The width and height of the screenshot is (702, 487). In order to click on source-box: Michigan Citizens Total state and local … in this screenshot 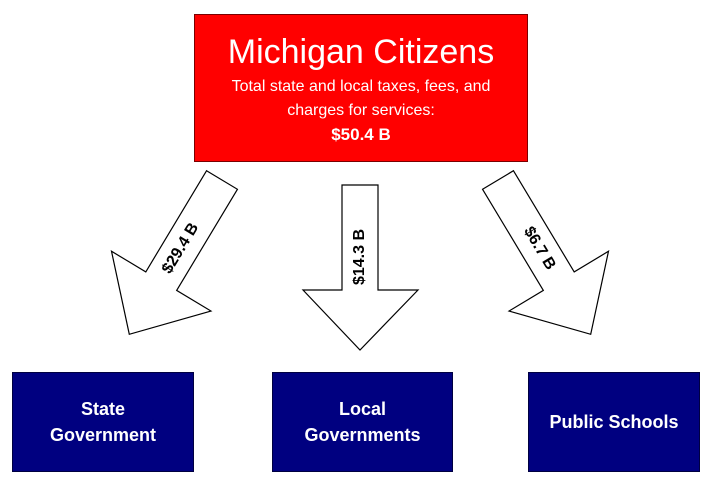, I will do `click(361, 88)`.